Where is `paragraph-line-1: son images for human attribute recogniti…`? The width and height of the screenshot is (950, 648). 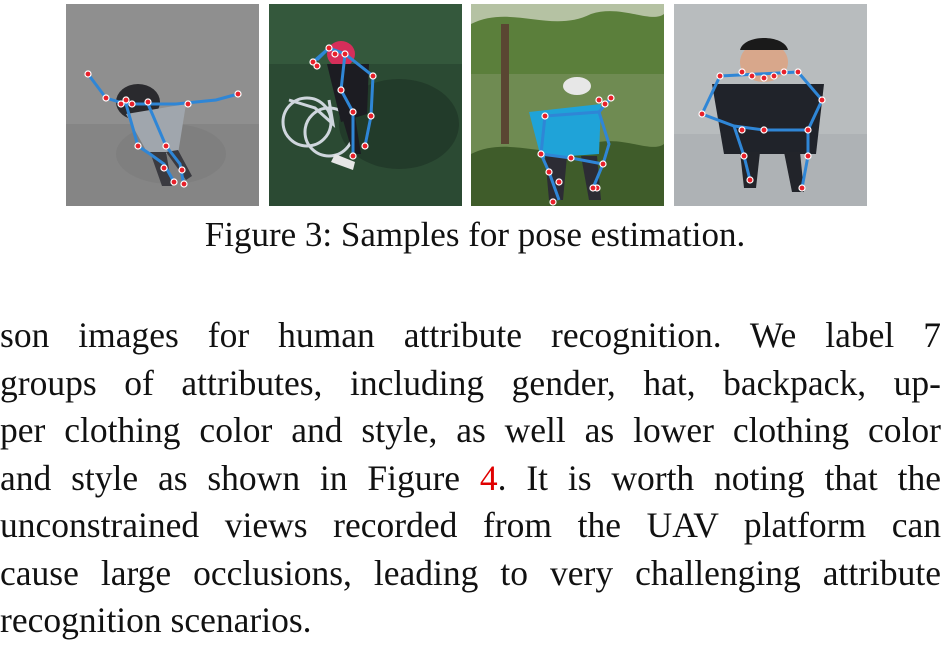
paragraph-line-1: son images for human attribute recogniti… is located at coordinates (470, 335).